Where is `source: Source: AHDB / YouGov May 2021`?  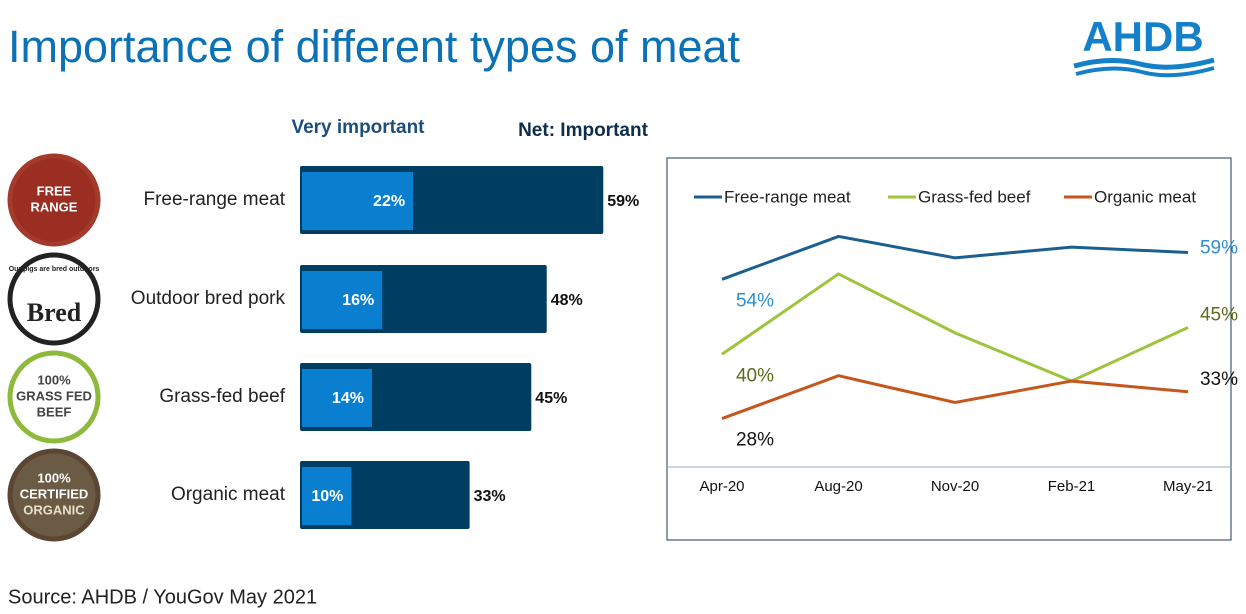
source: Source: AHDB / YouGov May 2021 is located at coordinates (162, 597).